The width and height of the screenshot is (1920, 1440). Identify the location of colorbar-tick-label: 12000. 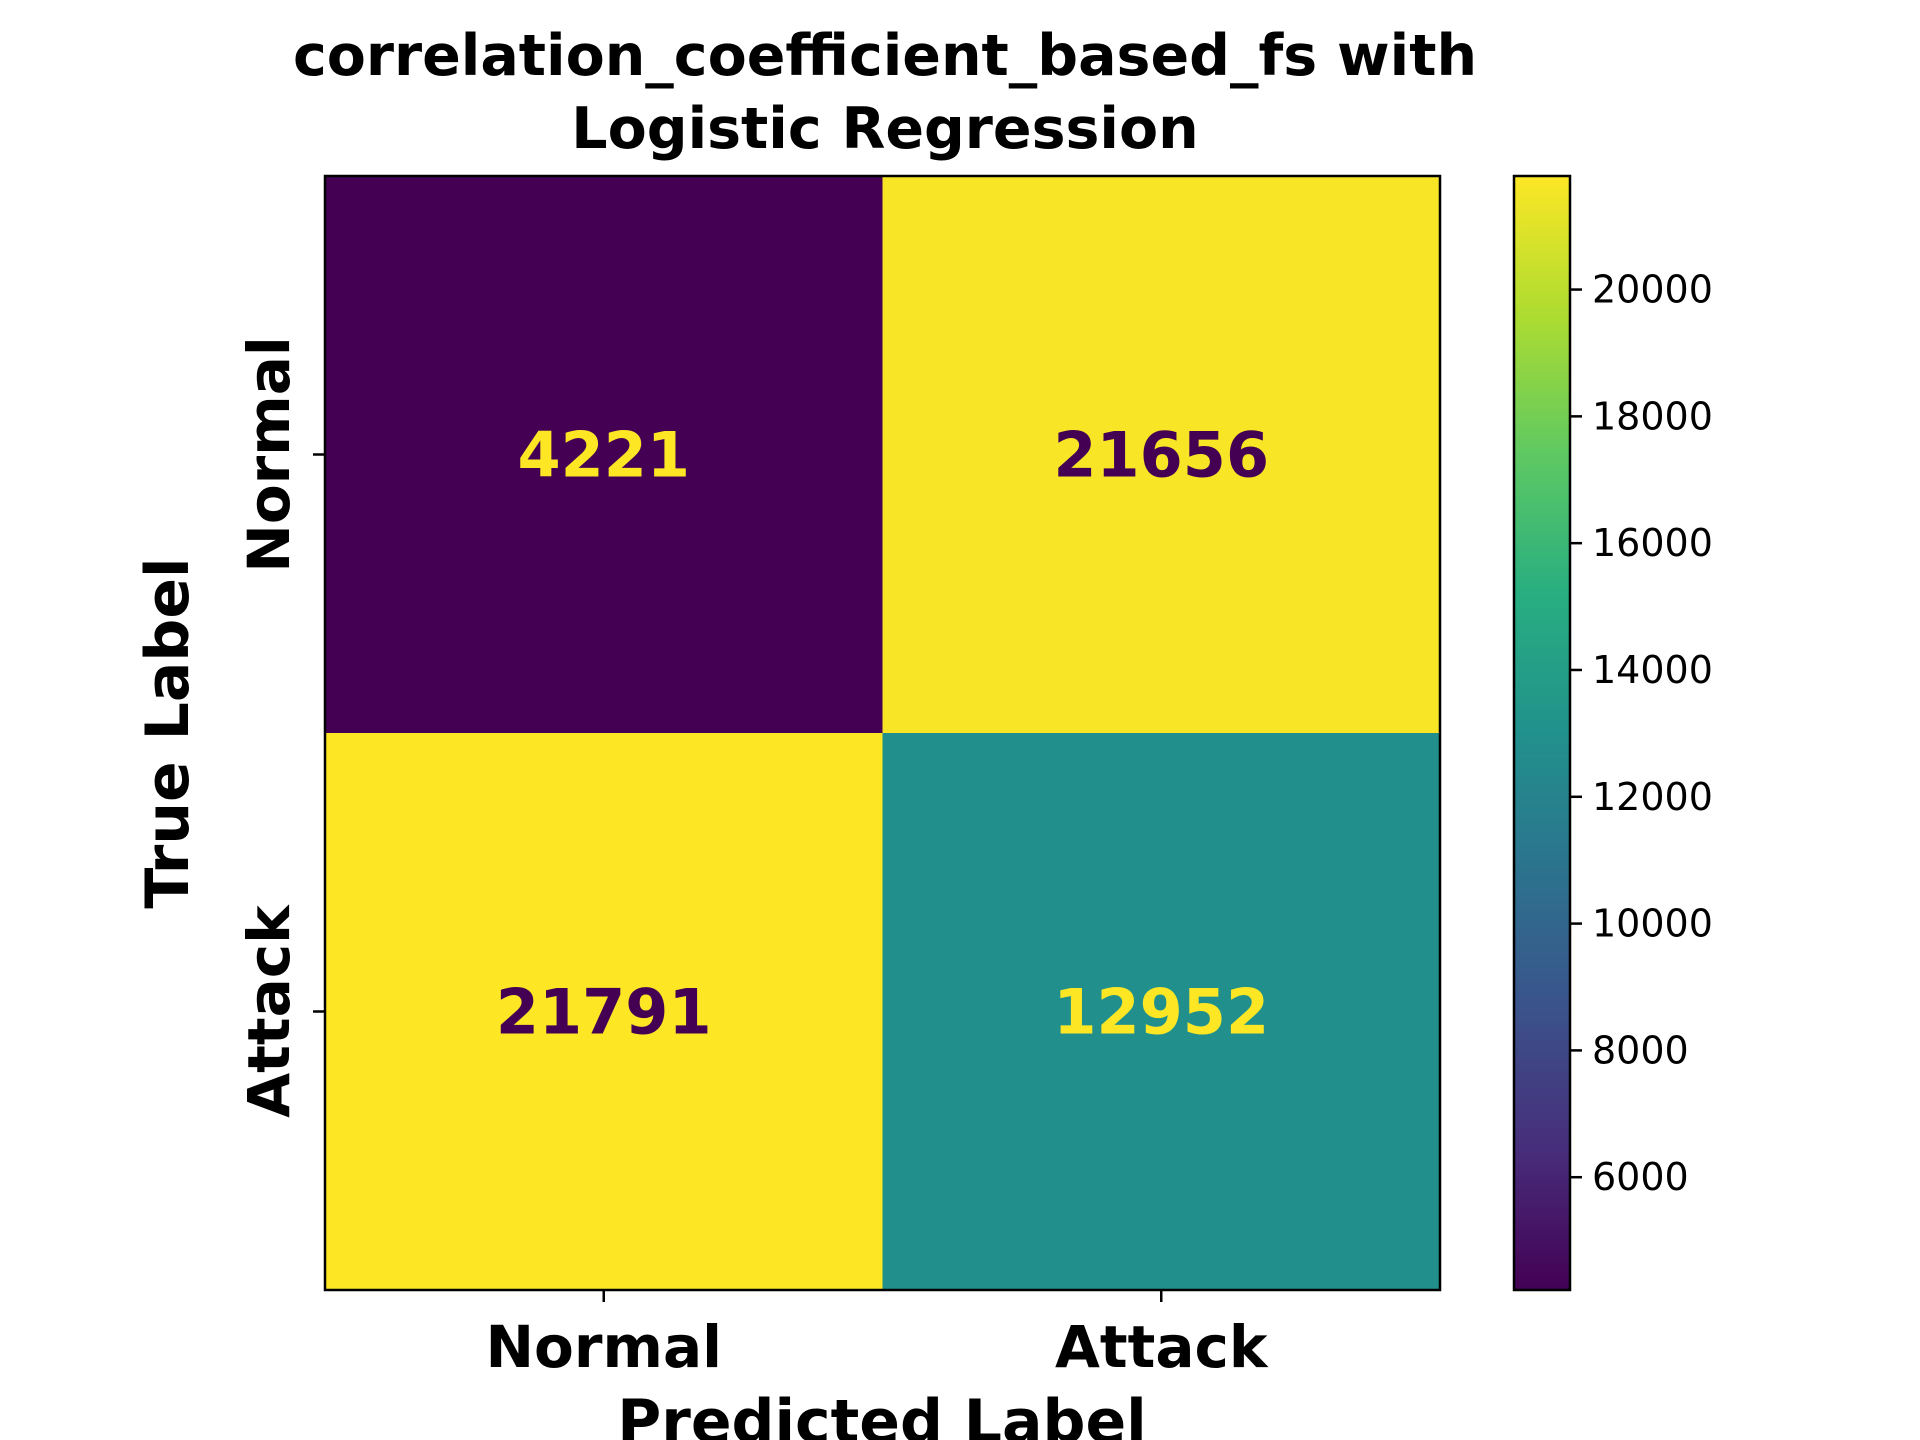
(1652, 797).